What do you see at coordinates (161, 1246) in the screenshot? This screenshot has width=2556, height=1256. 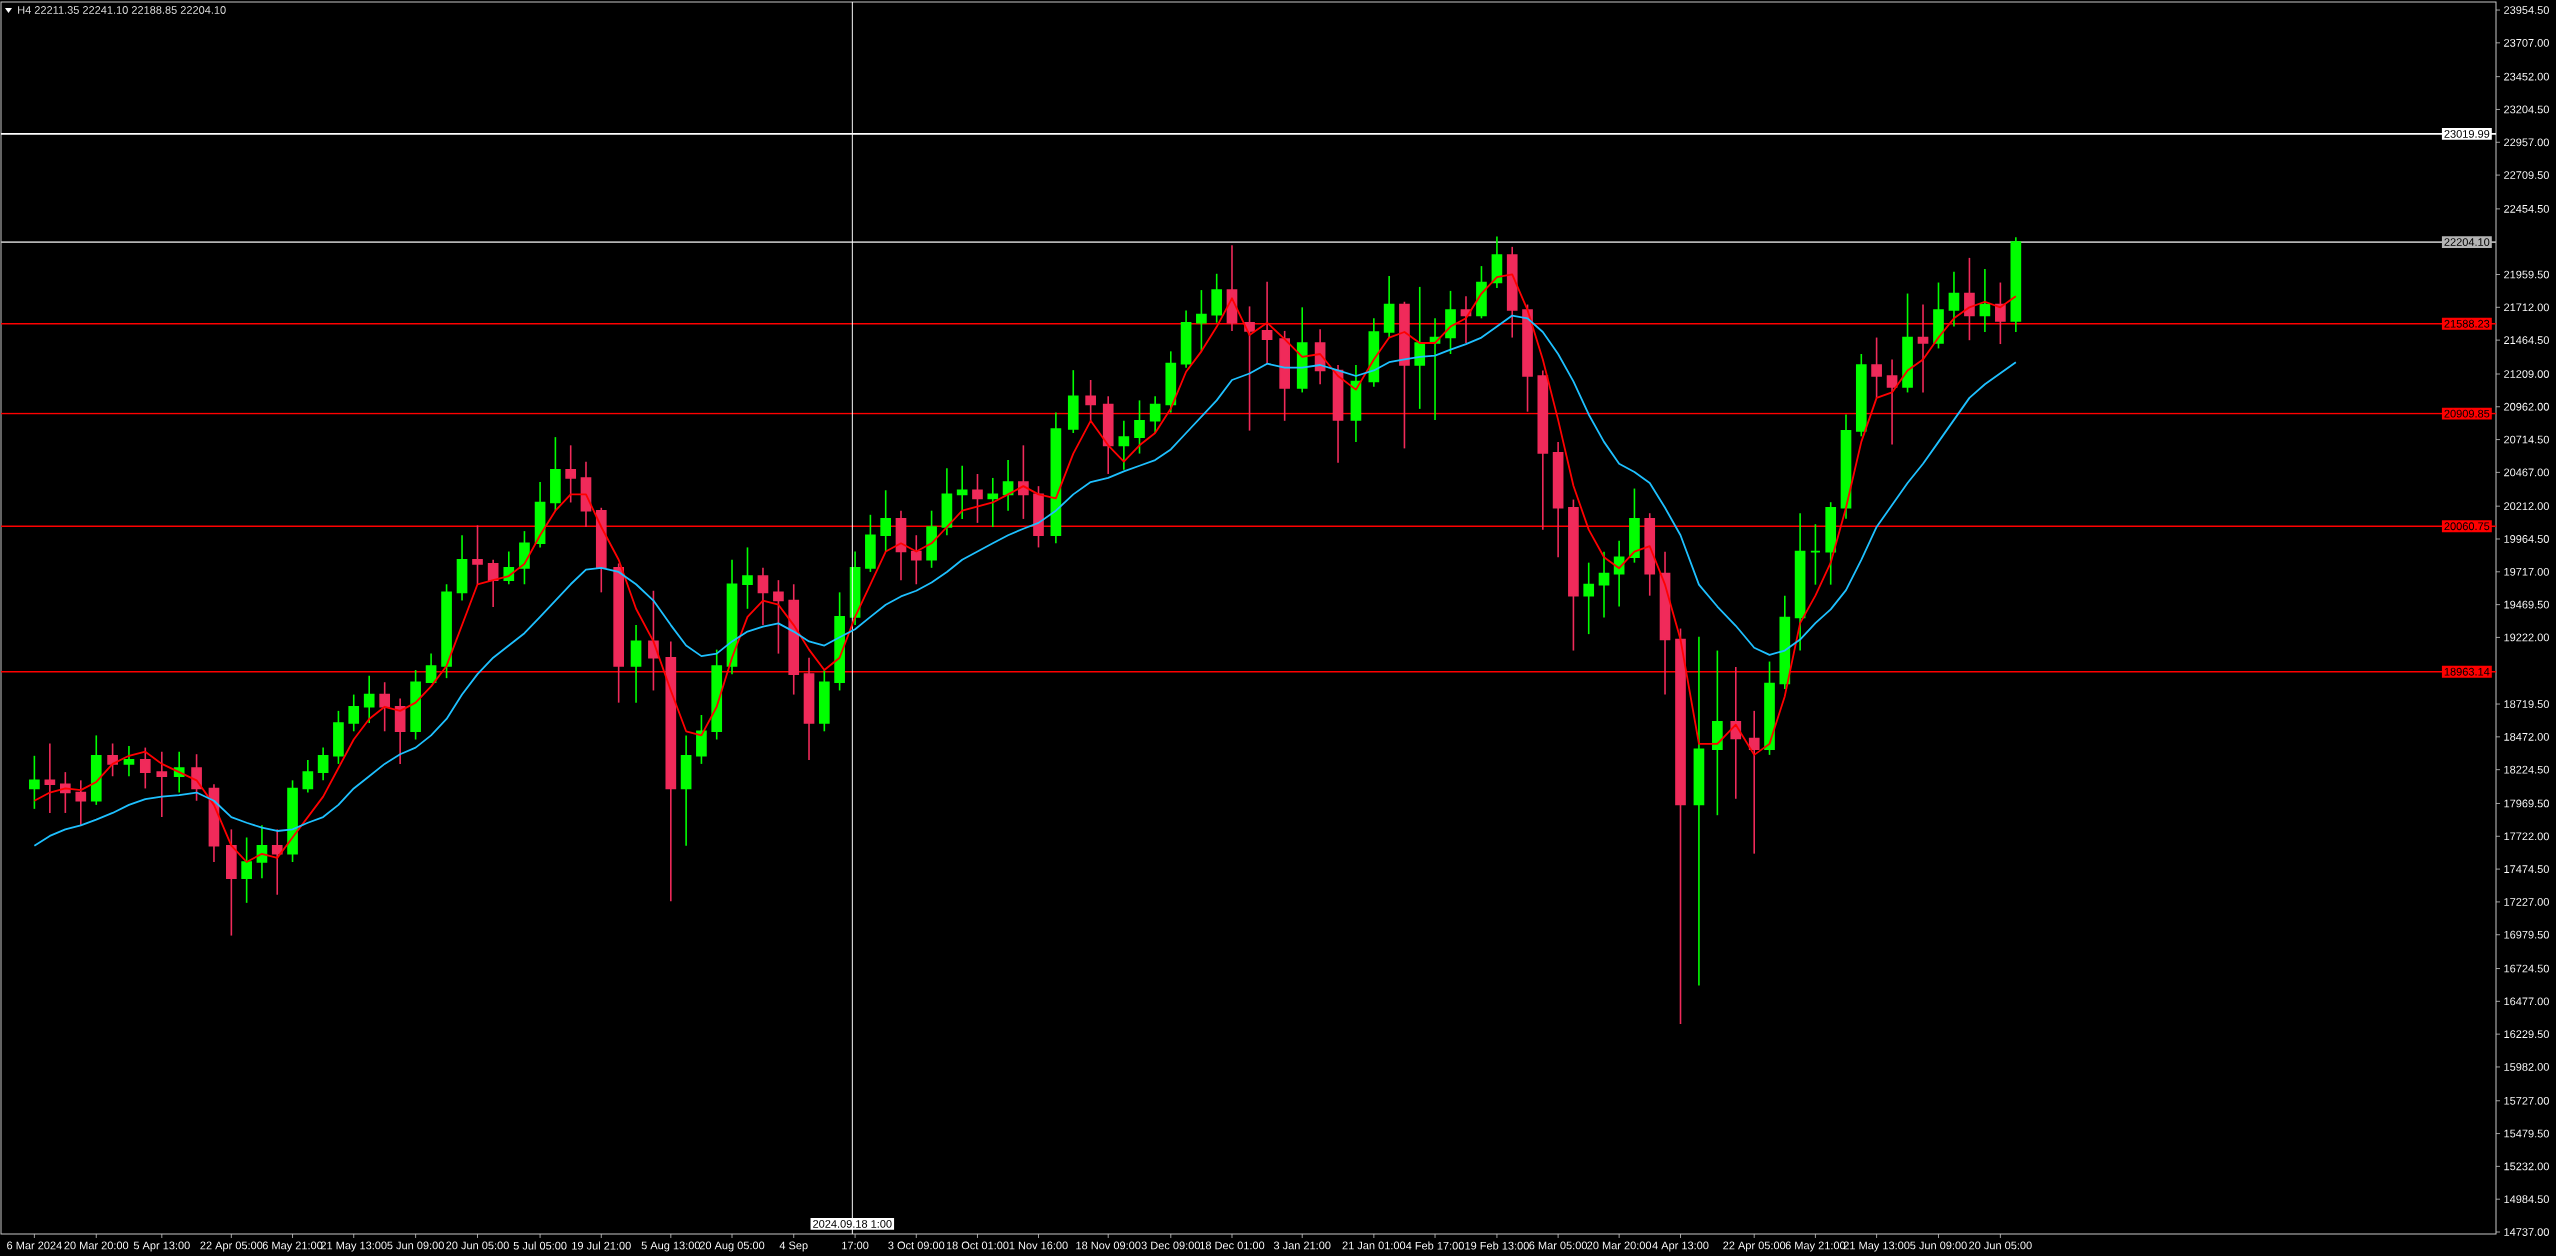 I see `x-tick-label: 5 Apr 13:00` at bounding box center [161, 1246].